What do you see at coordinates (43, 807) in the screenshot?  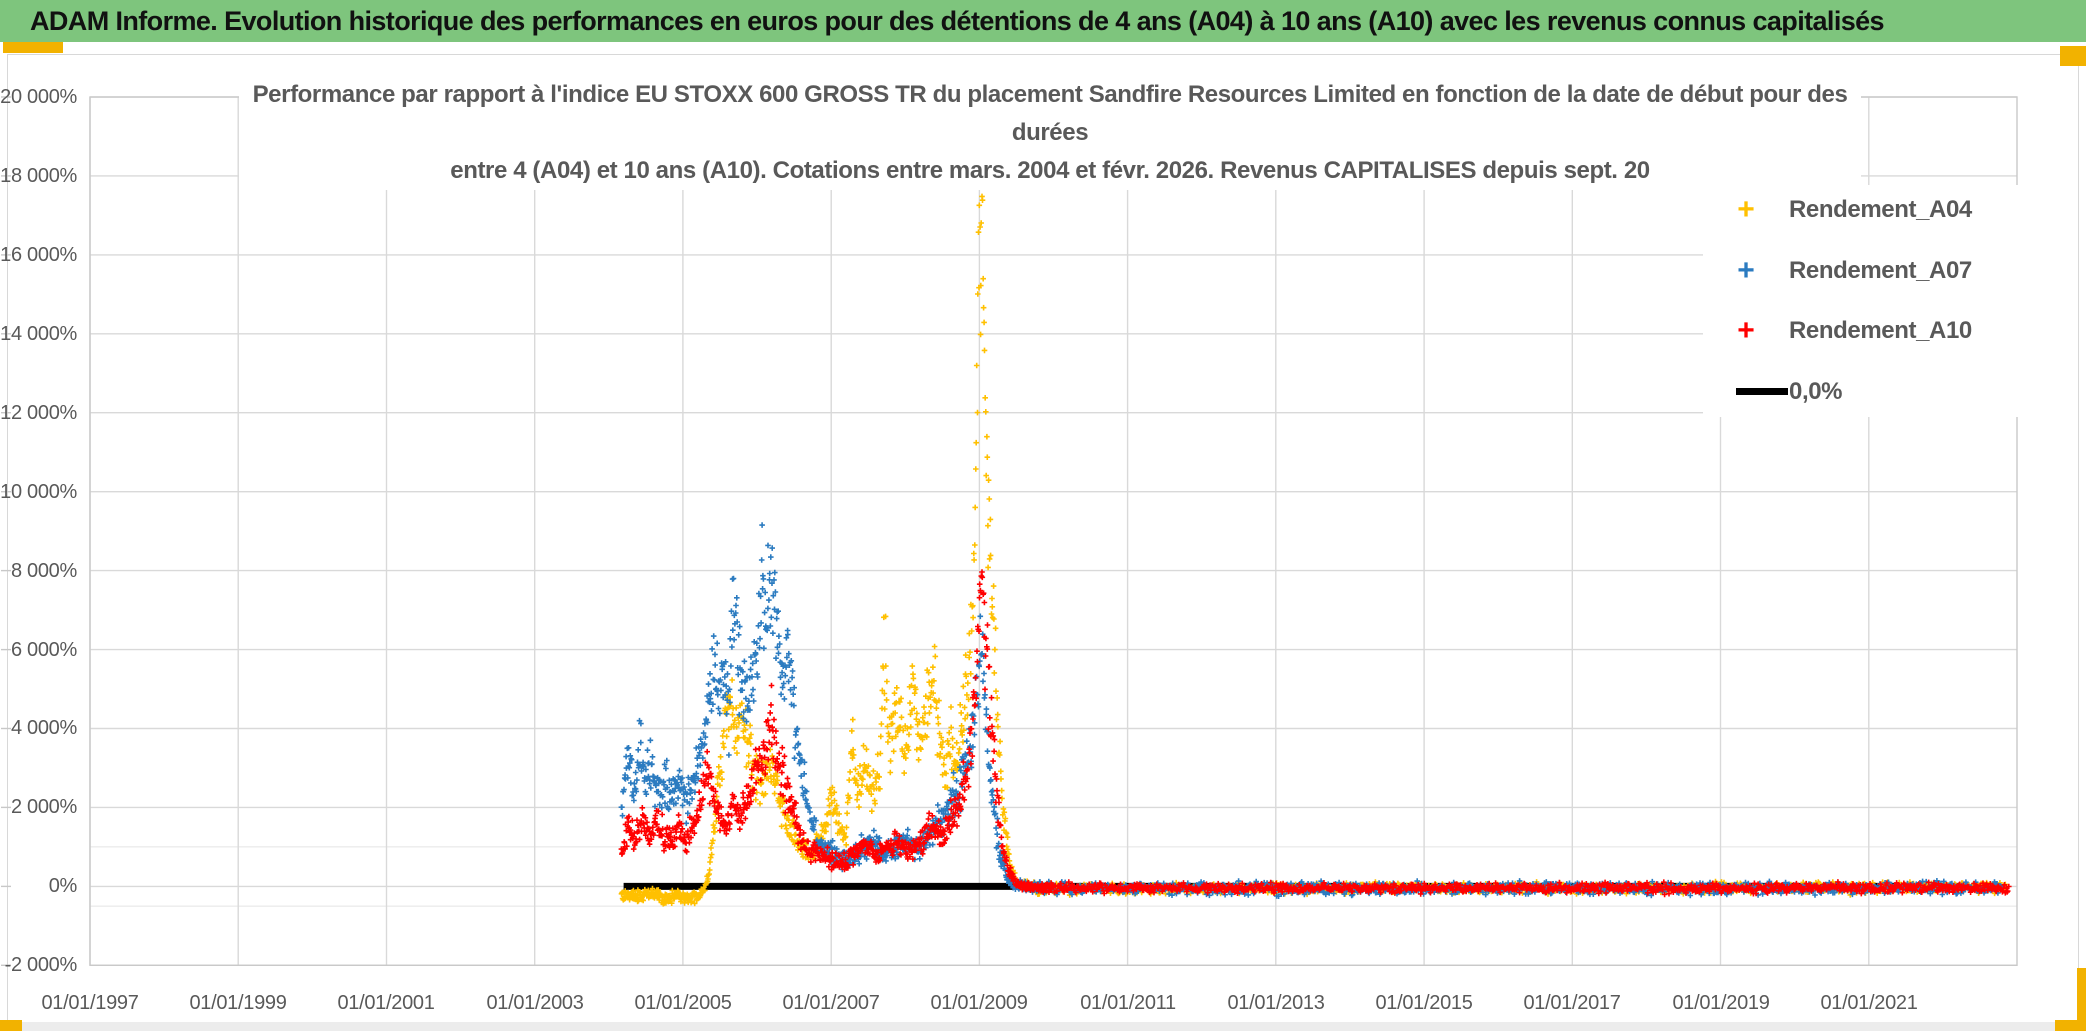 I see `y-tick-label: 2 000%` at bounding box center [43, 807].